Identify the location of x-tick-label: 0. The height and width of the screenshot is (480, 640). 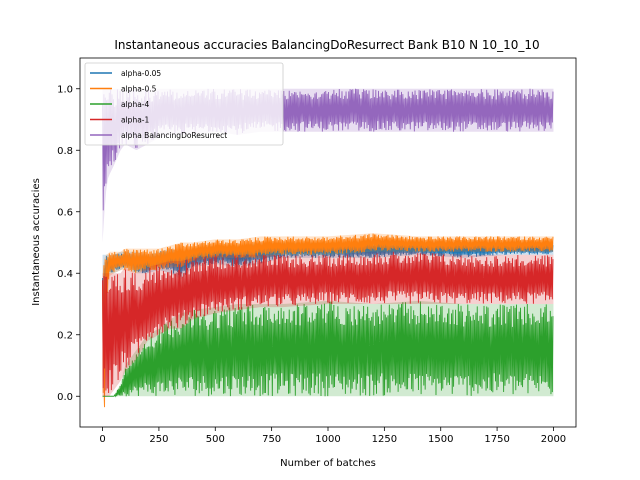
(102, 439).